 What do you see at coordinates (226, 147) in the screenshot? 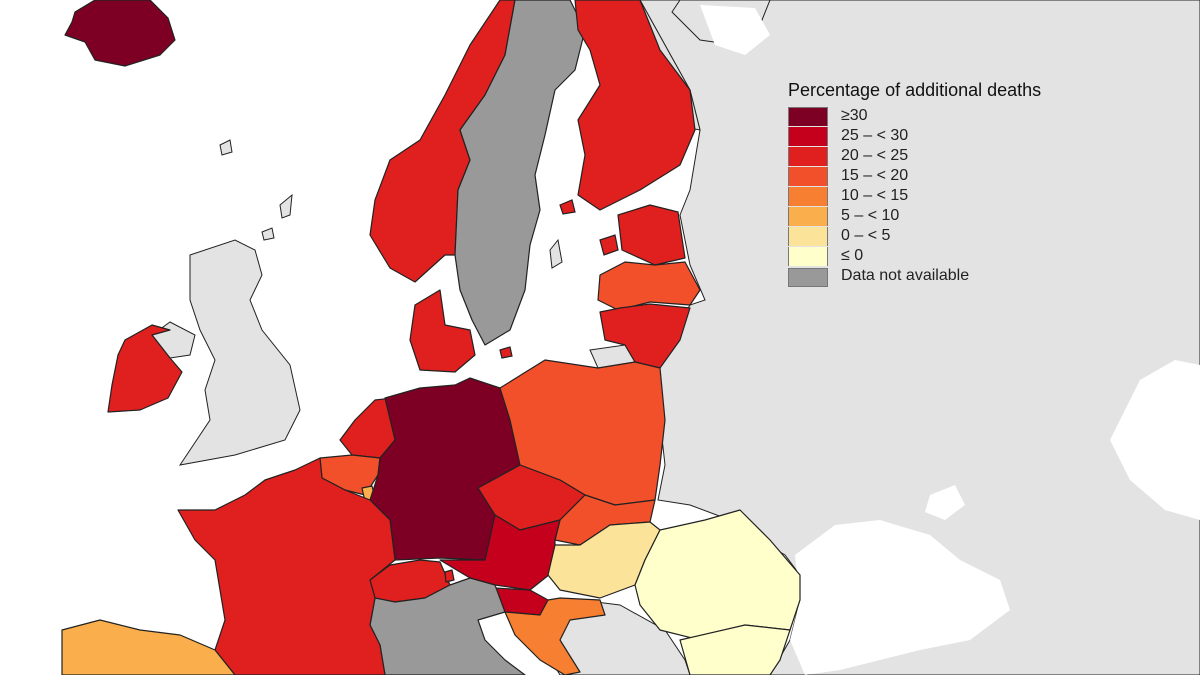
I see `faroe-islands` at bounding box center [226, 147].